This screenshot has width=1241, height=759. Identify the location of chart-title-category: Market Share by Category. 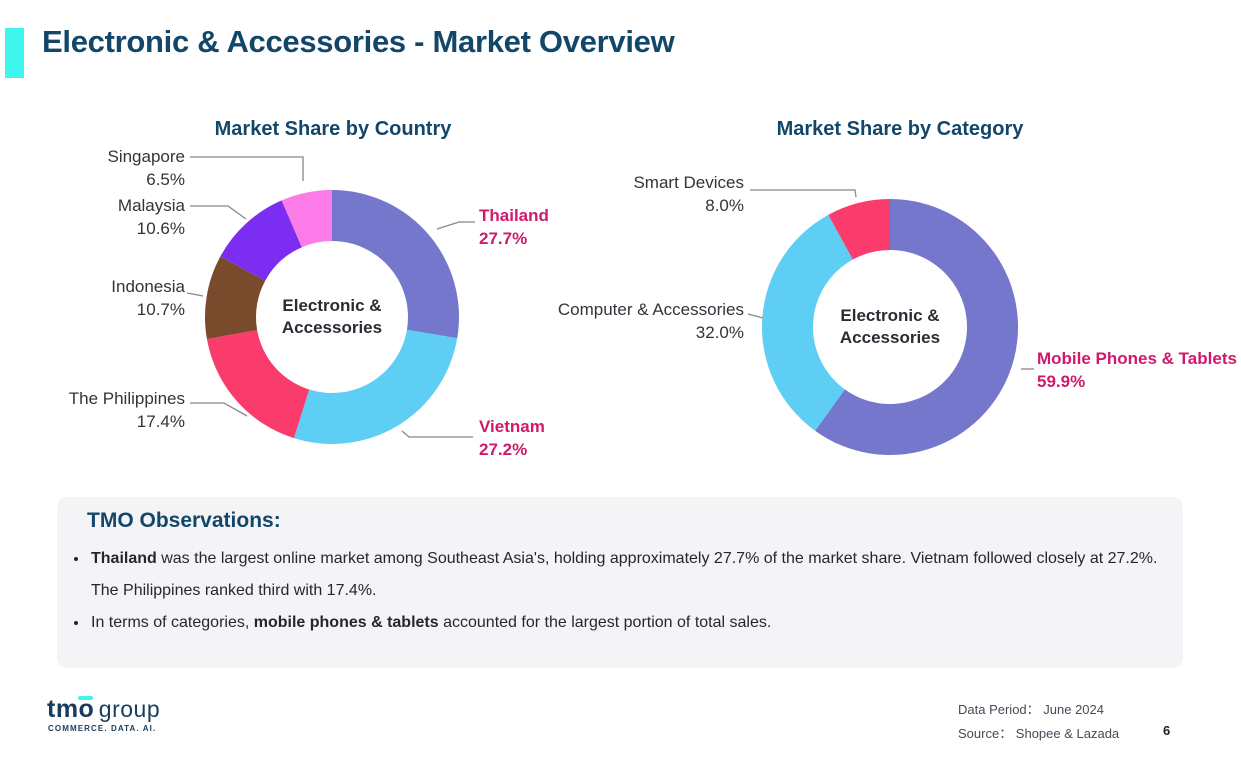
(900, 129).